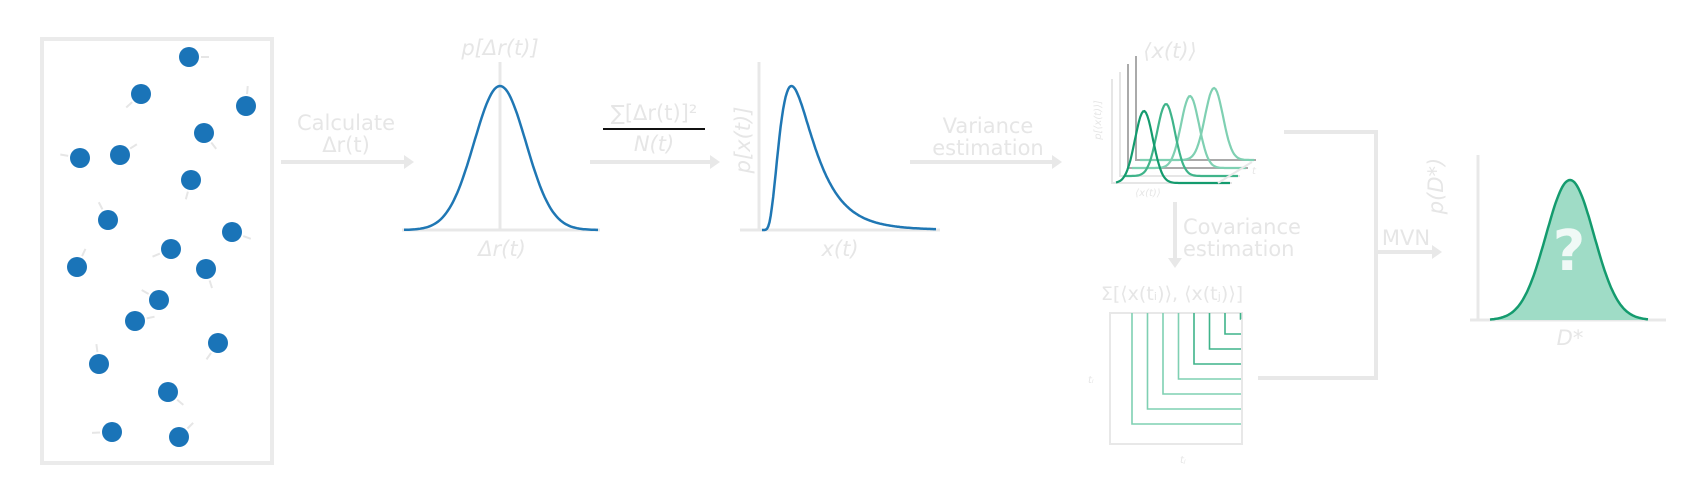 The width and height of the screenshot is (1700, 500). I want to click on particle-panel, so click(157, 251).